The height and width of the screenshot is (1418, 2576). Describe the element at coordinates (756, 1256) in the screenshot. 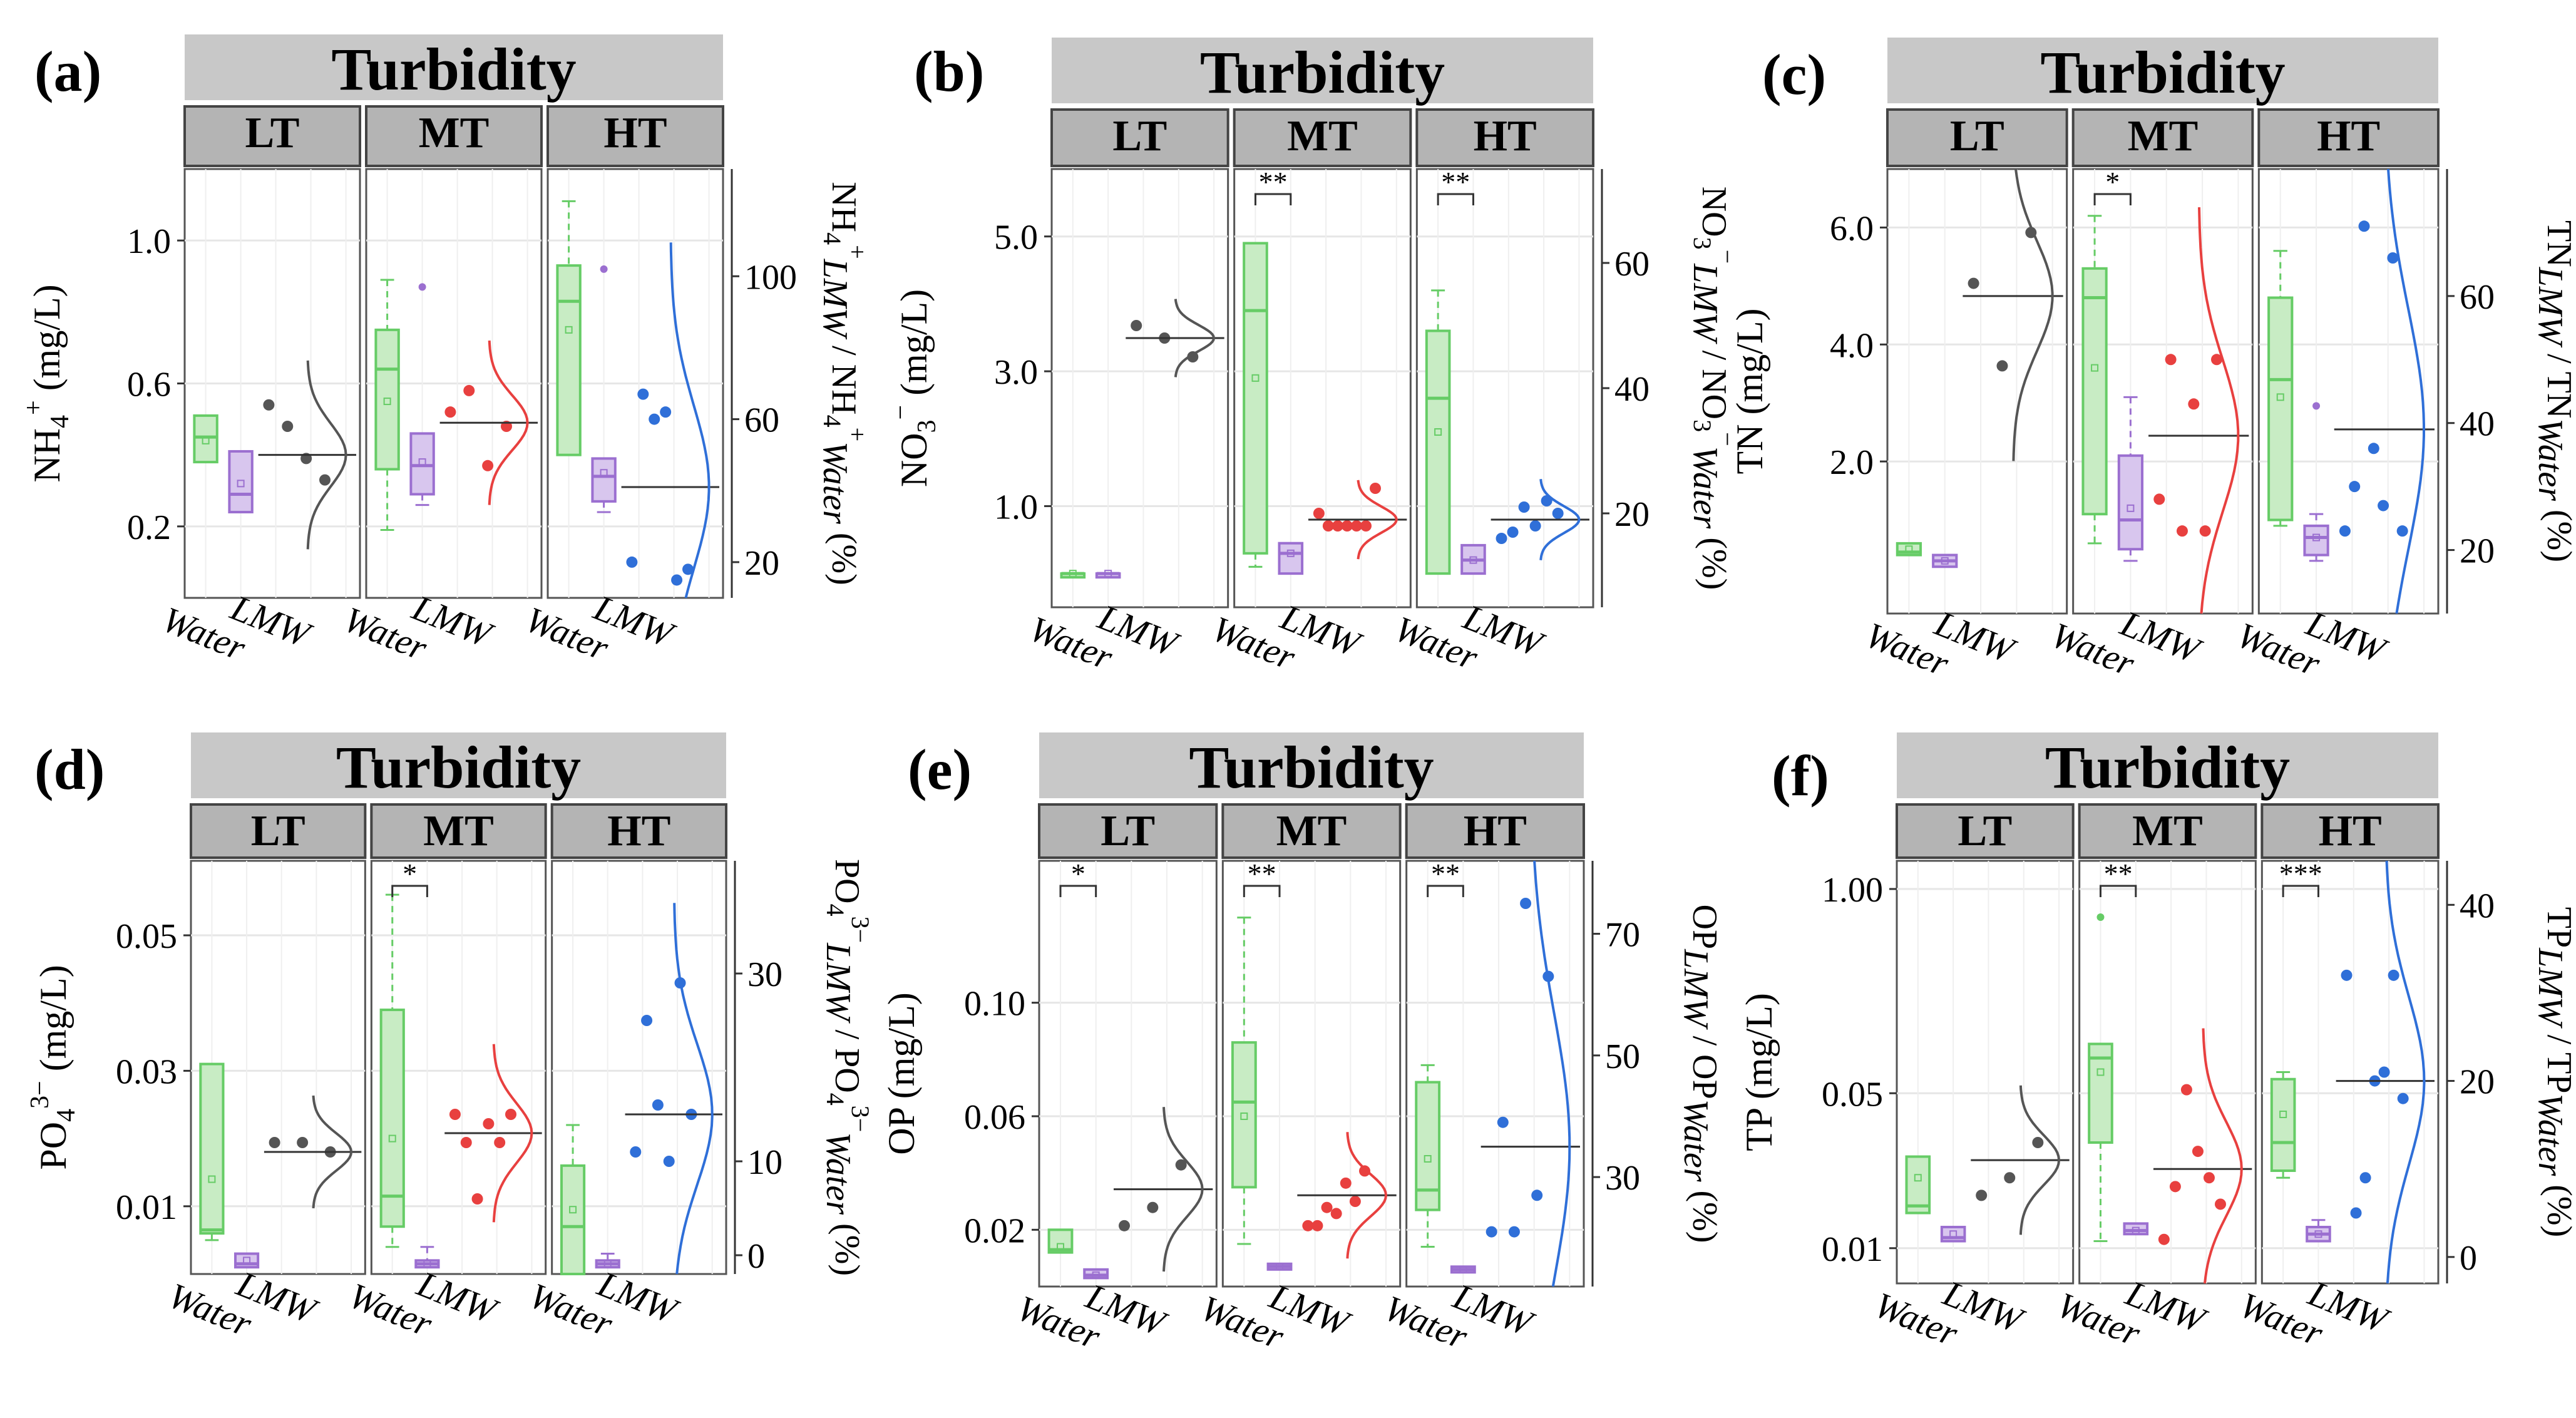

I see `y2-tick-label: 0` at that location.